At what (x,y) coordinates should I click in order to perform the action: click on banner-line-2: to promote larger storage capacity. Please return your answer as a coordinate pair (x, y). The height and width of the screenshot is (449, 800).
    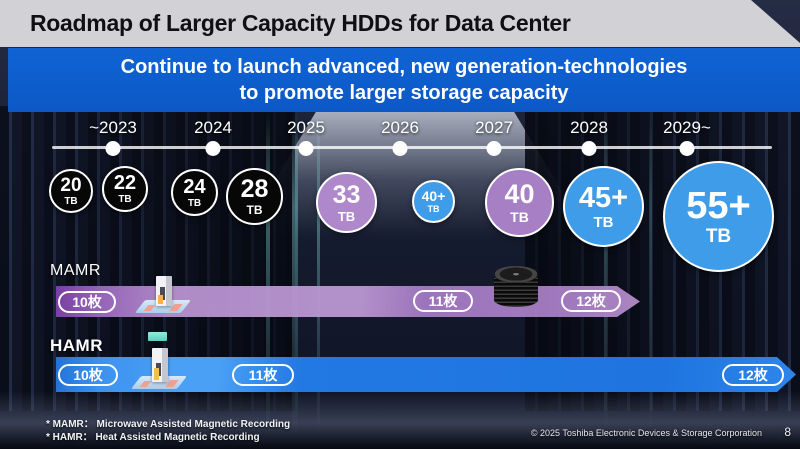
    Looking at the image, I should click on (404, 93).